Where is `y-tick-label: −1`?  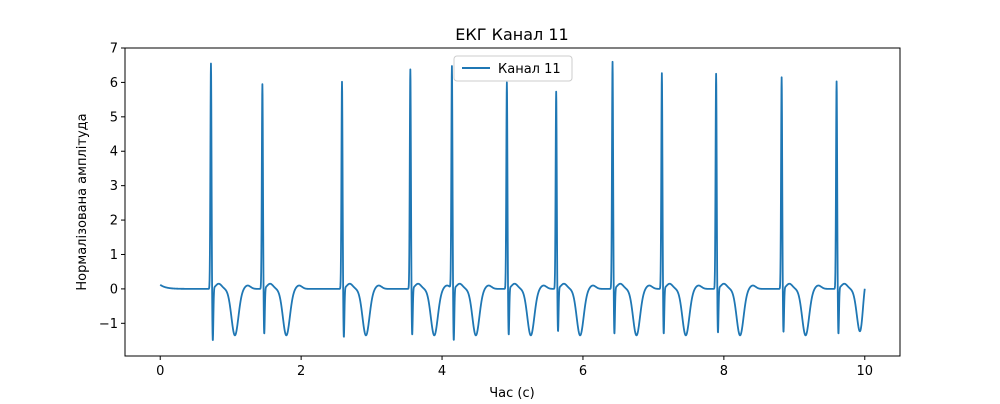
y-tick-label: −1 is located at coordinates (108, 324).